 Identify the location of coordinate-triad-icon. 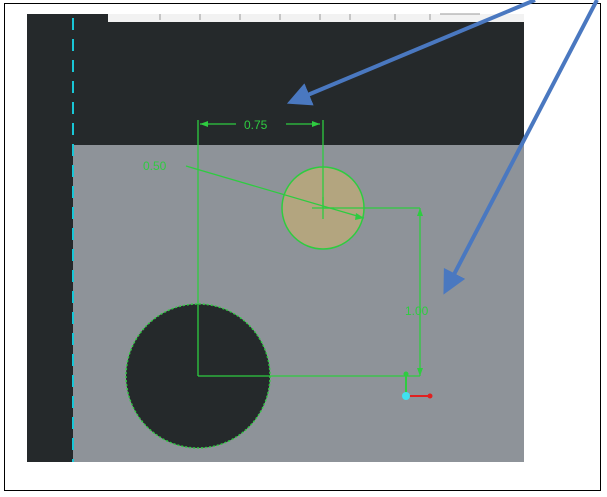
(417, 385).